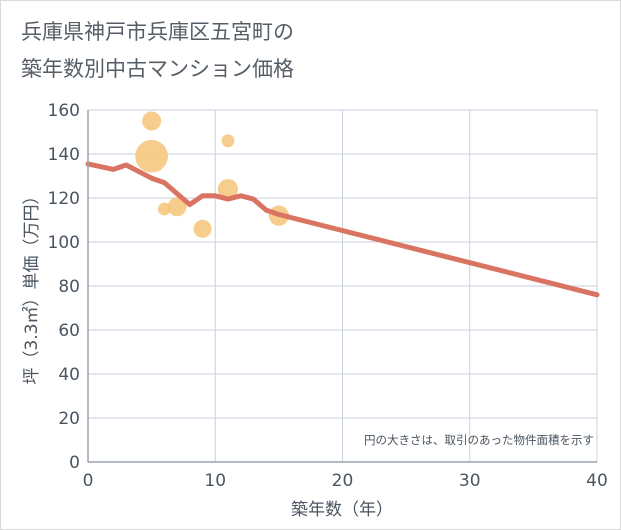  What do you see at coordinates (64, 155) in the screenshot?
I see `y-tick-label: 140` at bounding box center [64, 155].